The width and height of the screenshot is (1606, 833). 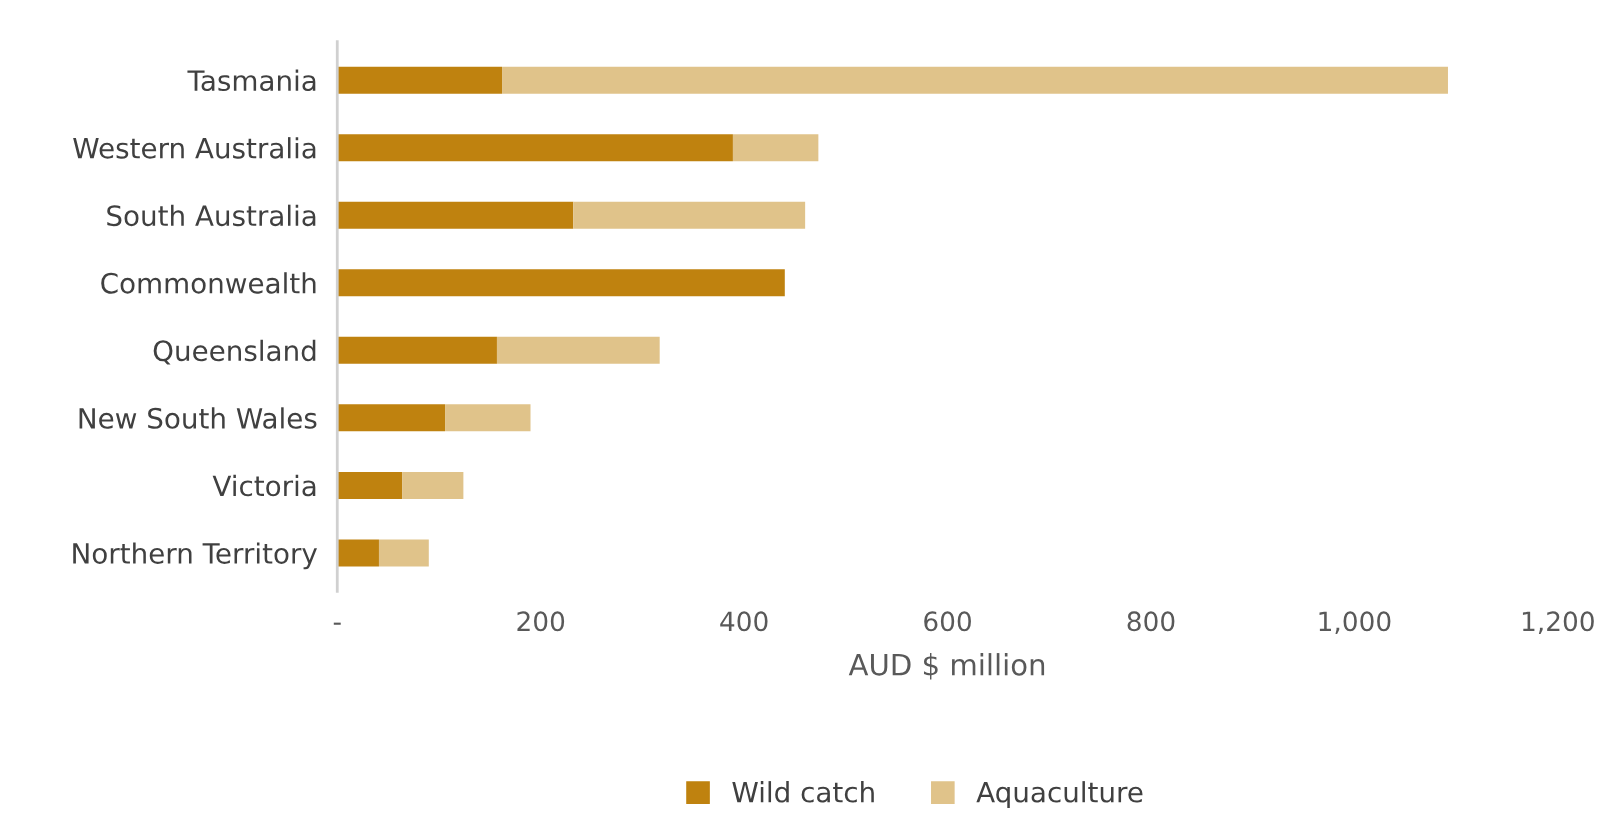 I want to click on x-tick-label: -, so click(x=337, y=623).